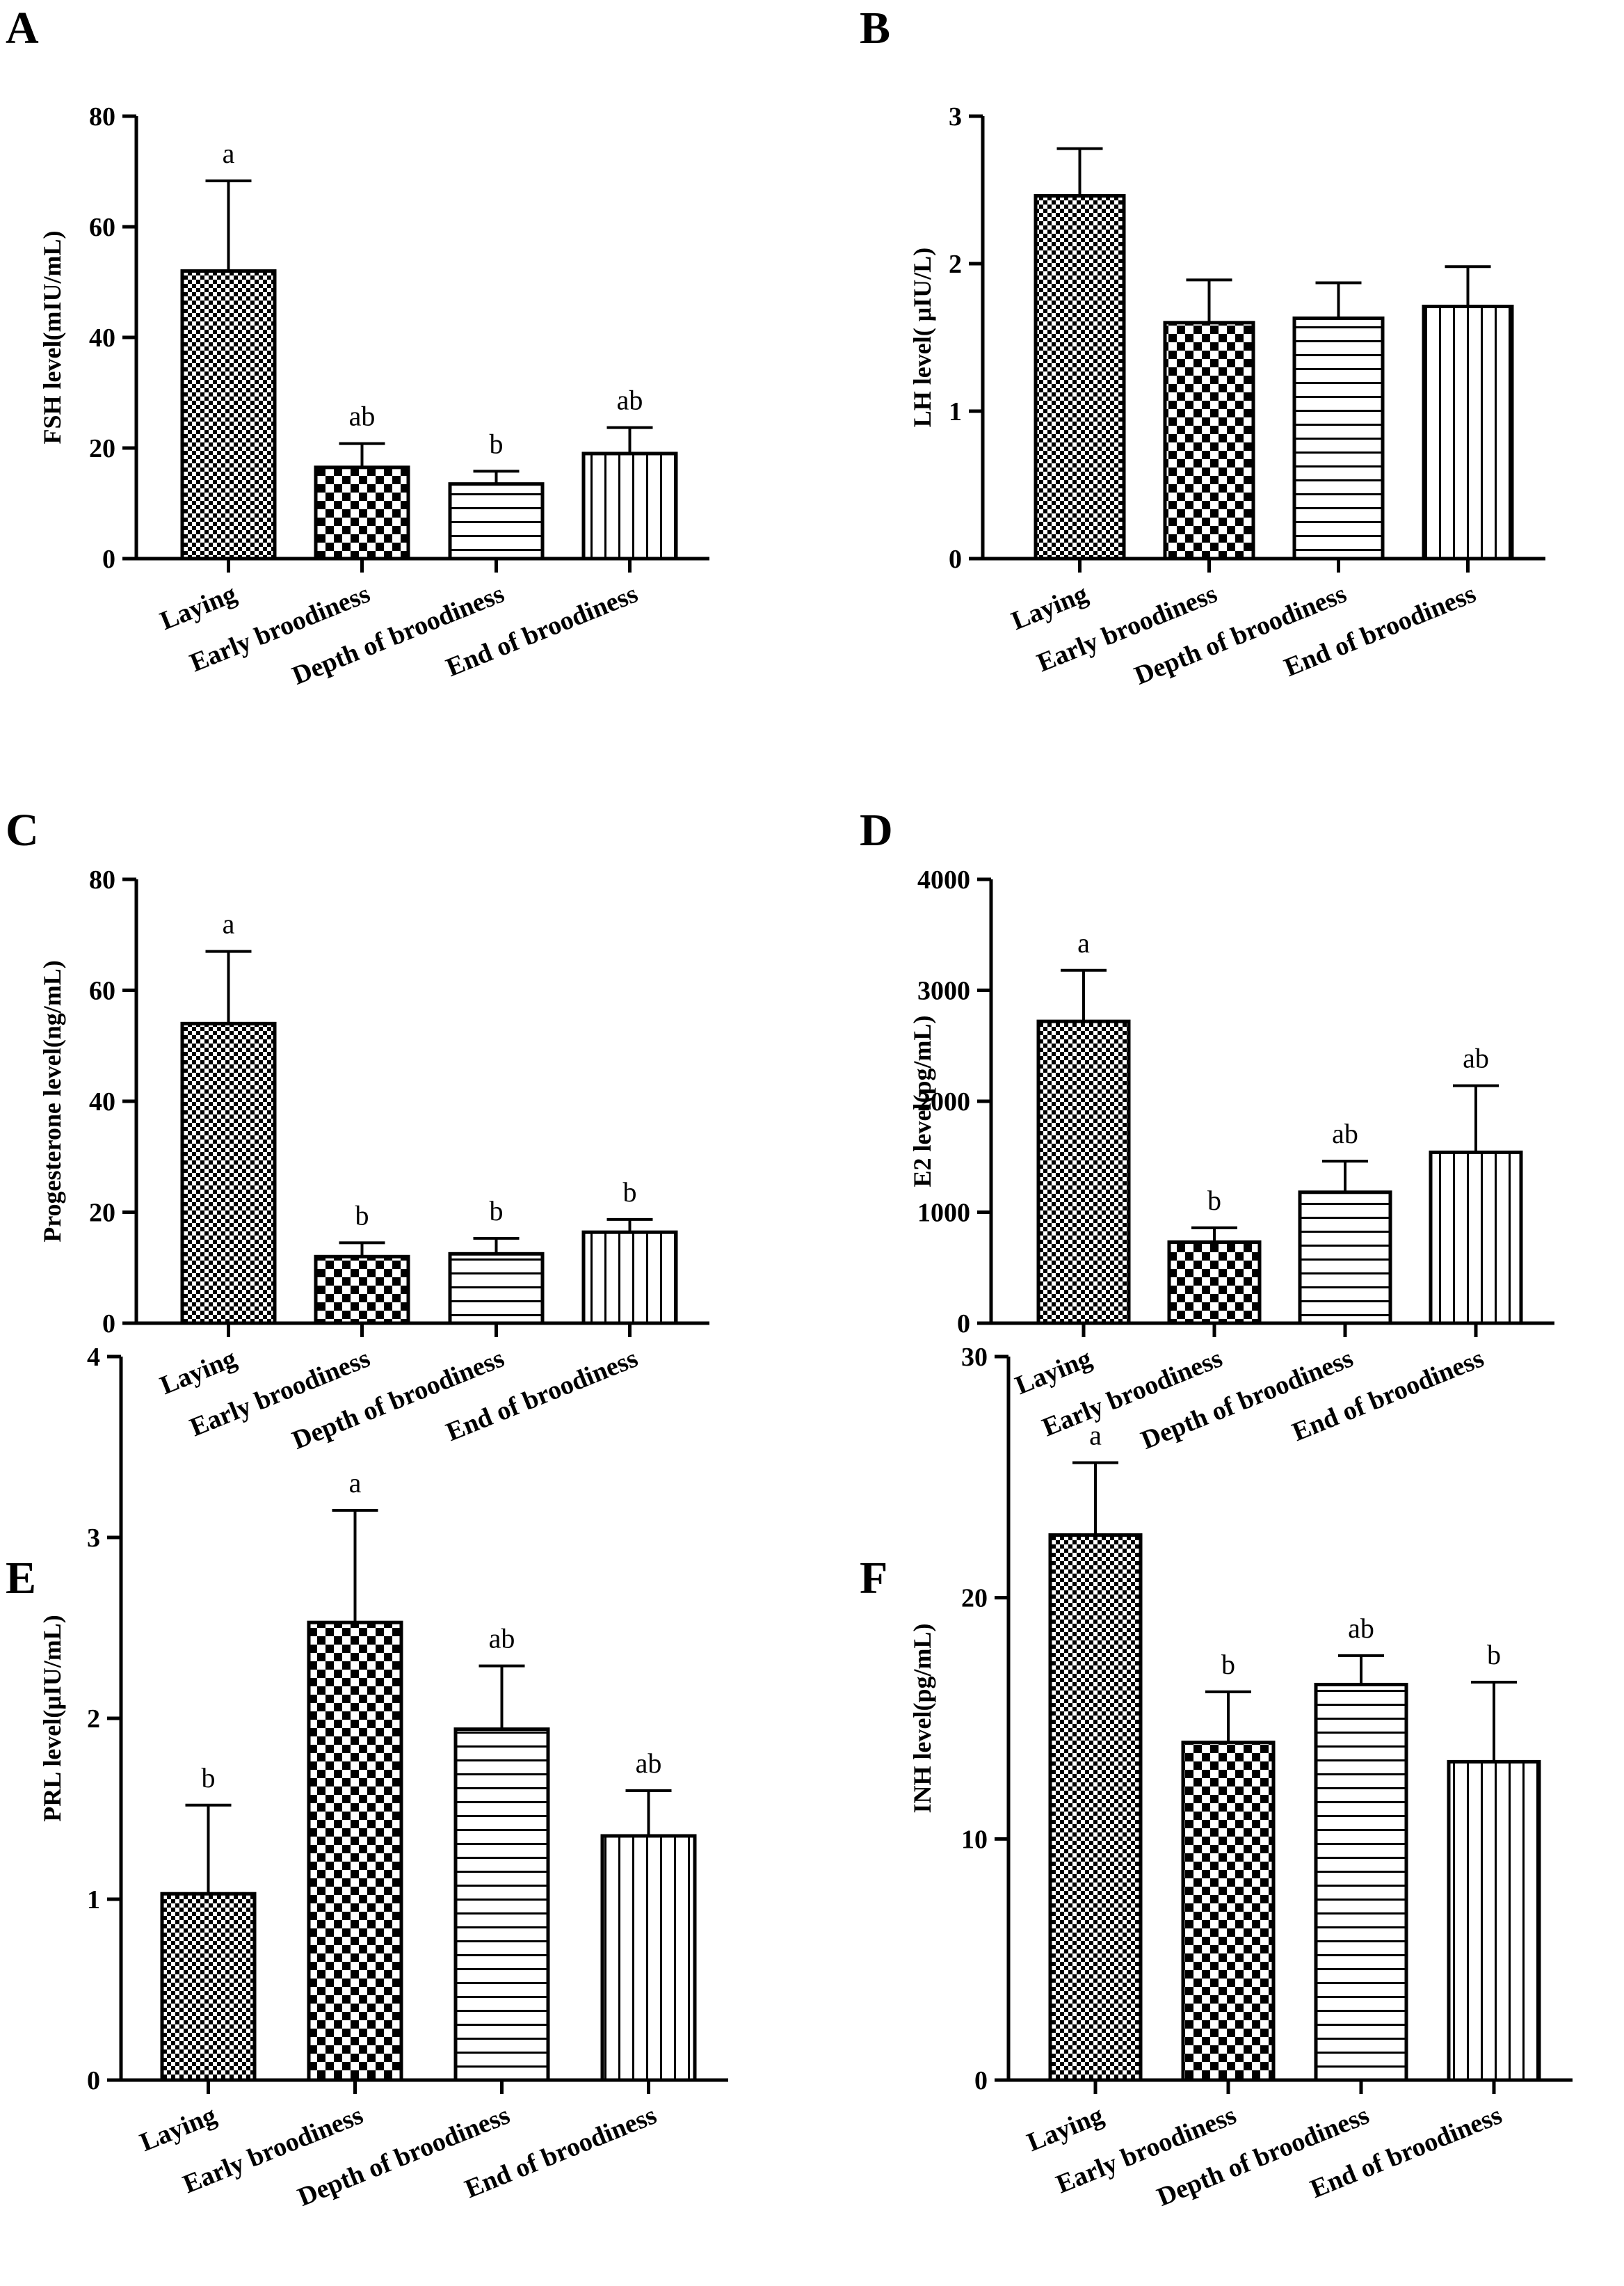 The image size is (1624, 2286). I want to click on y-axis-label: E2 level(pg/mL), so click(922, 1102).